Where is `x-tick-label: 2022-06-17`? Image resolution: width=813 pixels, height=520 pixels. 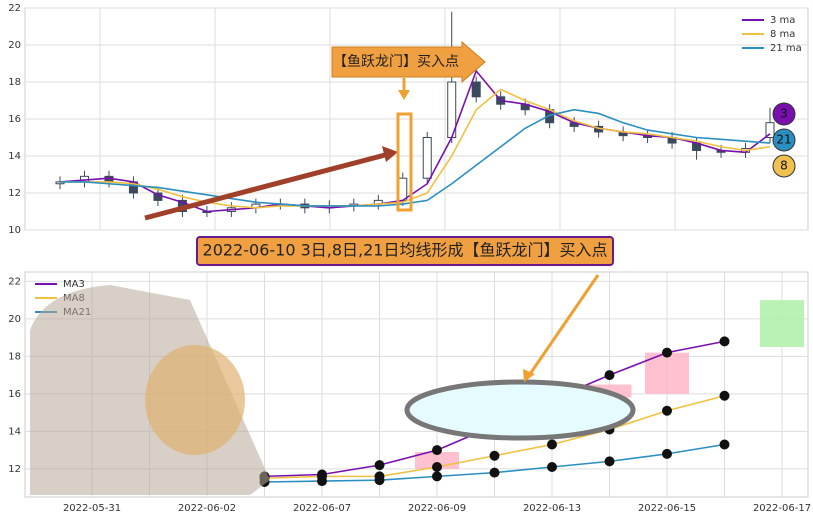
x-tick-label: 2022-06-17 is located at coordinates (782, 508).